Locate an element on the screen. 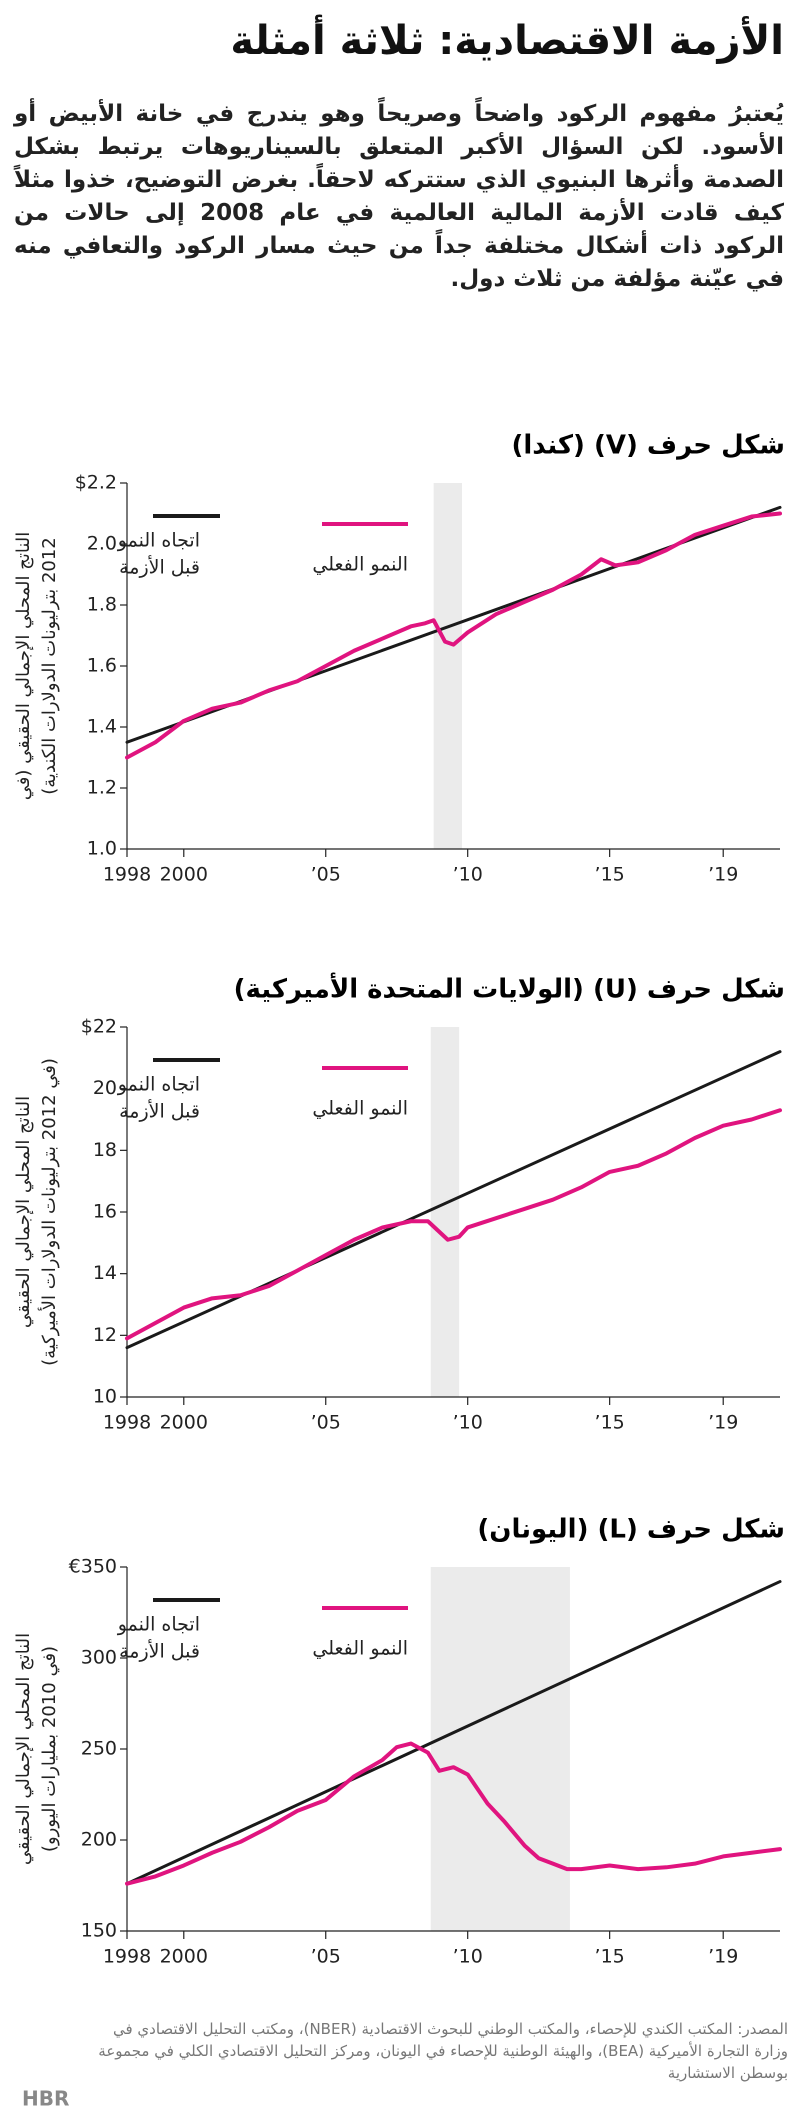 This screenshot has height=2122, width=800. logo: HBR is located at coordinates (45, 2099).